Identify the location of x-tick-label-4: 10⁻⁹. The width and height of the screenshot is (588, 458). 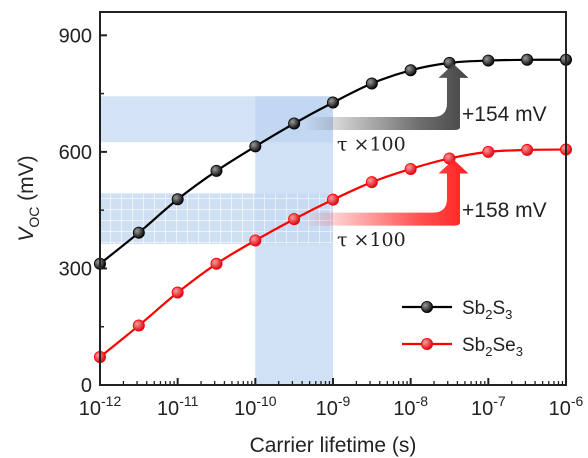
(333, 406).